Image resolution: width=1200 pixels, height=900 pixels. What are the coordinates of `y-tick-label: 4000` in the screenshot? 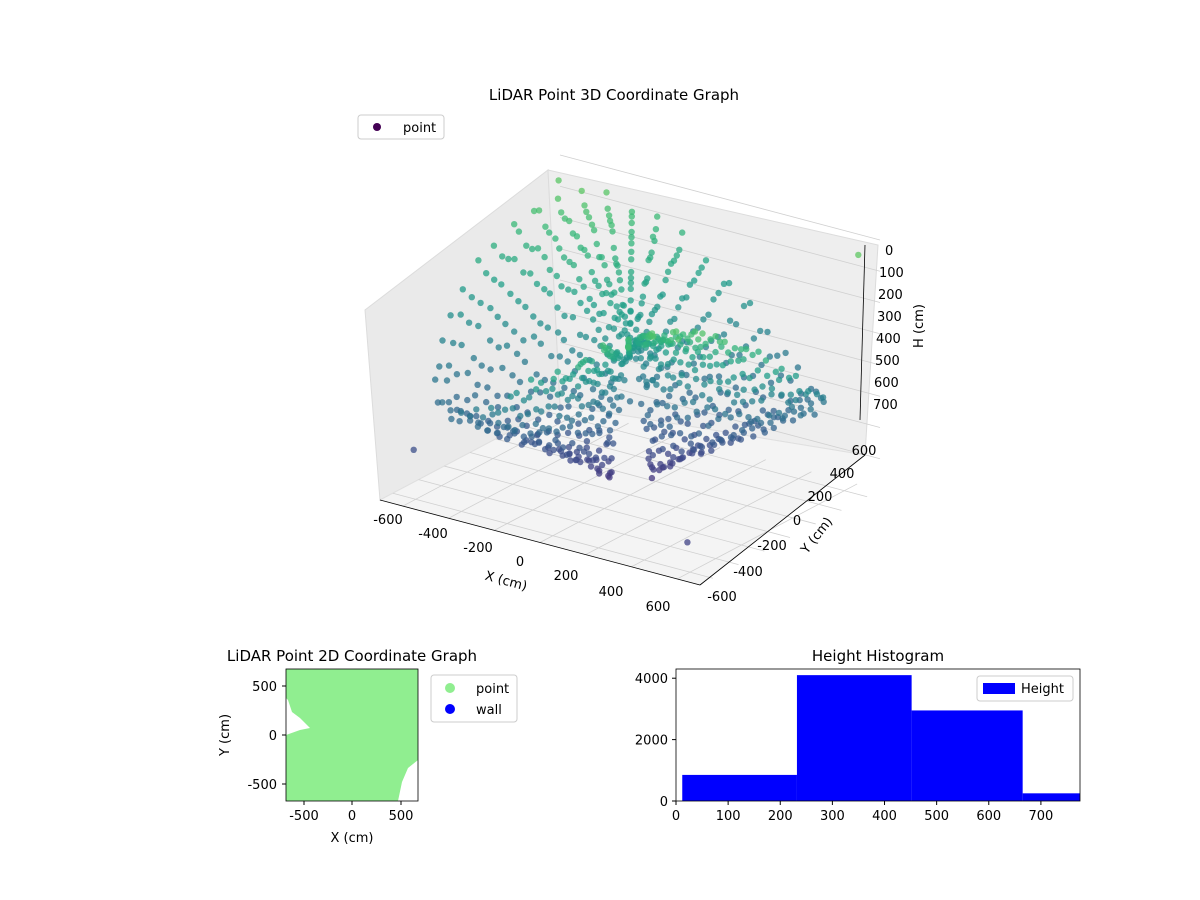 It's located at (651, 679).